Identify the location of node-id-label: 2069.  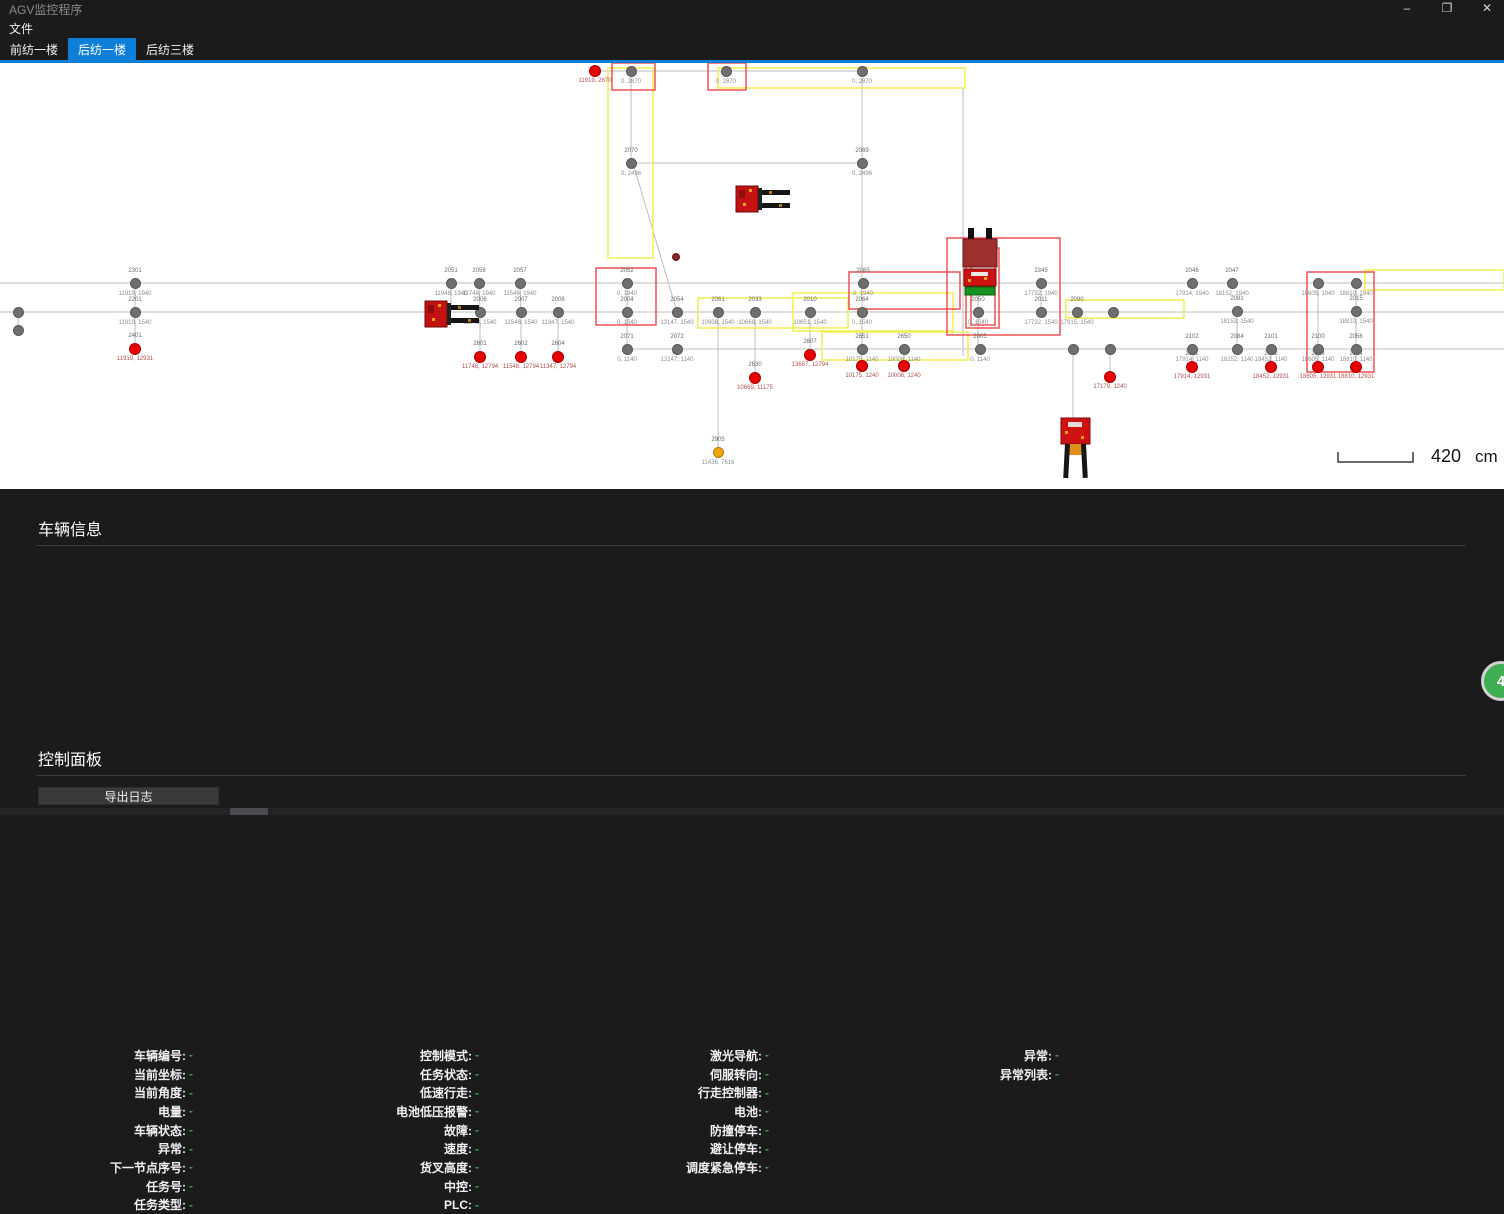
(861, 151).